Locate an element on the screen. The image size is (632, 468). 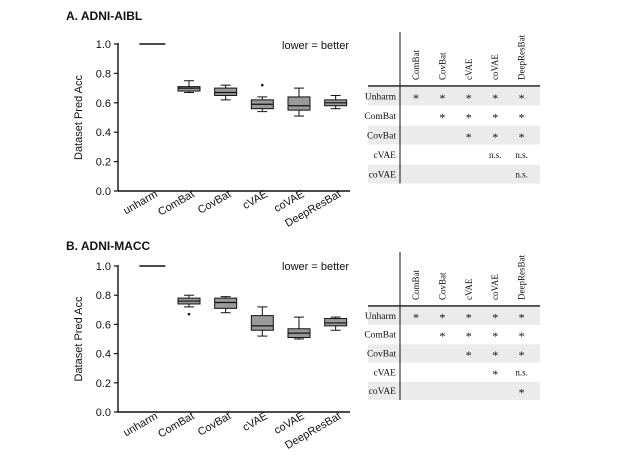
panel-title: A. ADNI-AIBL is located at coordinates (104, 16).